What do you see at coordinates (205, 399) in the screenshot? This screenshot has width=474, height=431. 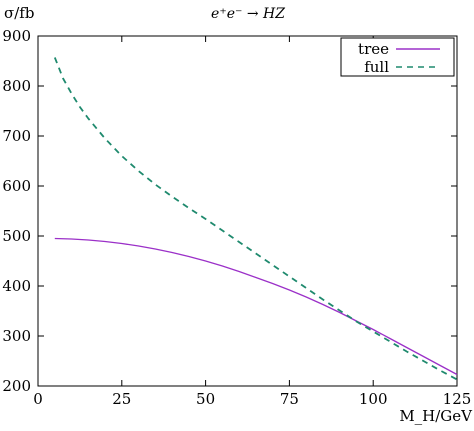 I see `x-tick-label: 50` at bounding box center [205, 399].